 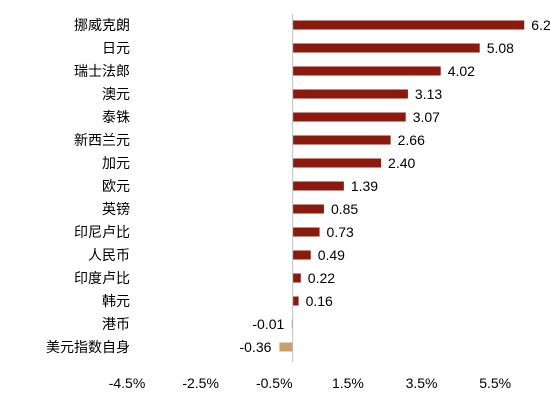 I want to click on category-label-8: 英镑, so click(x=116, y=209).